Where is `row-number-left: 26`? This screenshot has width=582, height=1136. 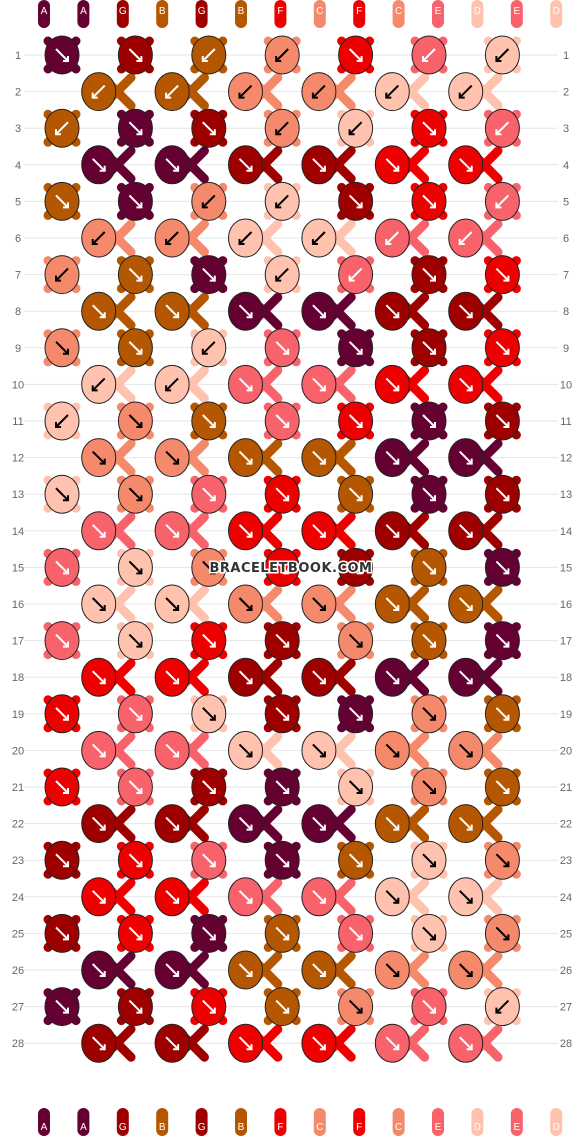 row-number-left: 26 is located at coordinates (18, 971).